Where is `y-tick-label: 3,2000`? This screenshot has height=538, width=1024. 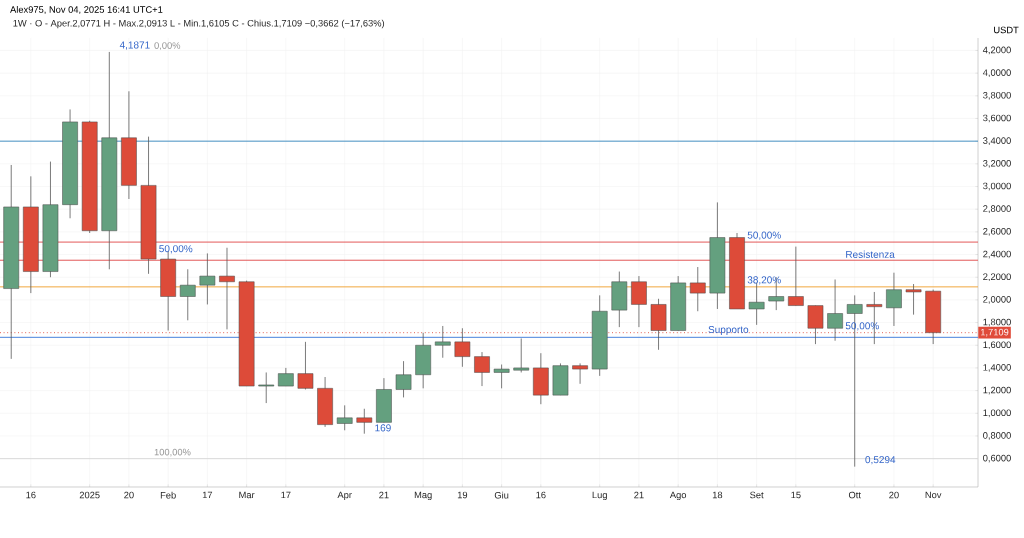
y-tick-label: 3,2000 is located at coordinates (997, 164).